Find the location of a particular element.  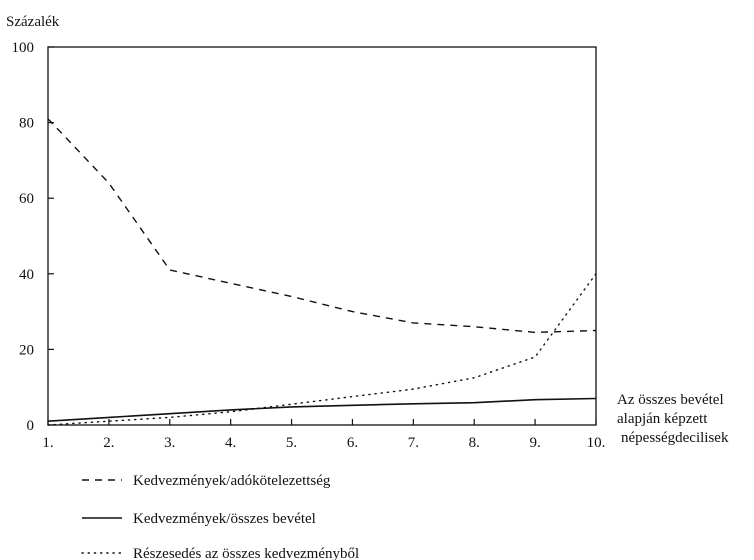

x-tick-label: 4. is located at coordinates (230, 443).